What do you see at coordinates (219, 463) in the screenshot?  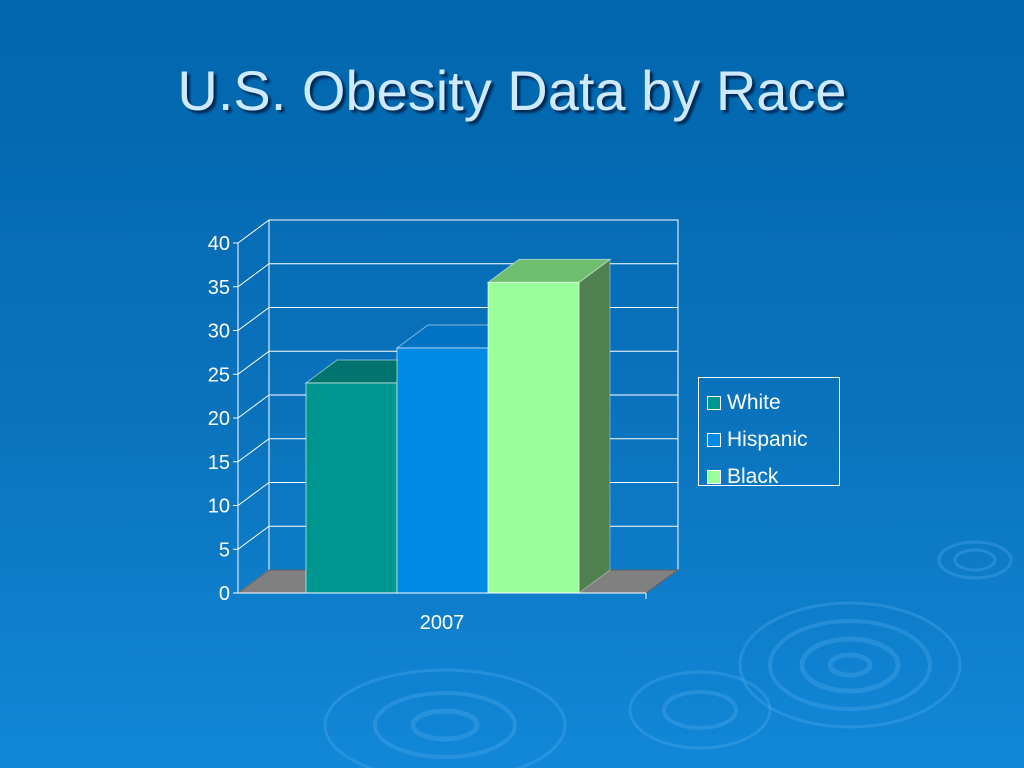 I see `y-tick-label: 15` at bounding box center [219, 463].